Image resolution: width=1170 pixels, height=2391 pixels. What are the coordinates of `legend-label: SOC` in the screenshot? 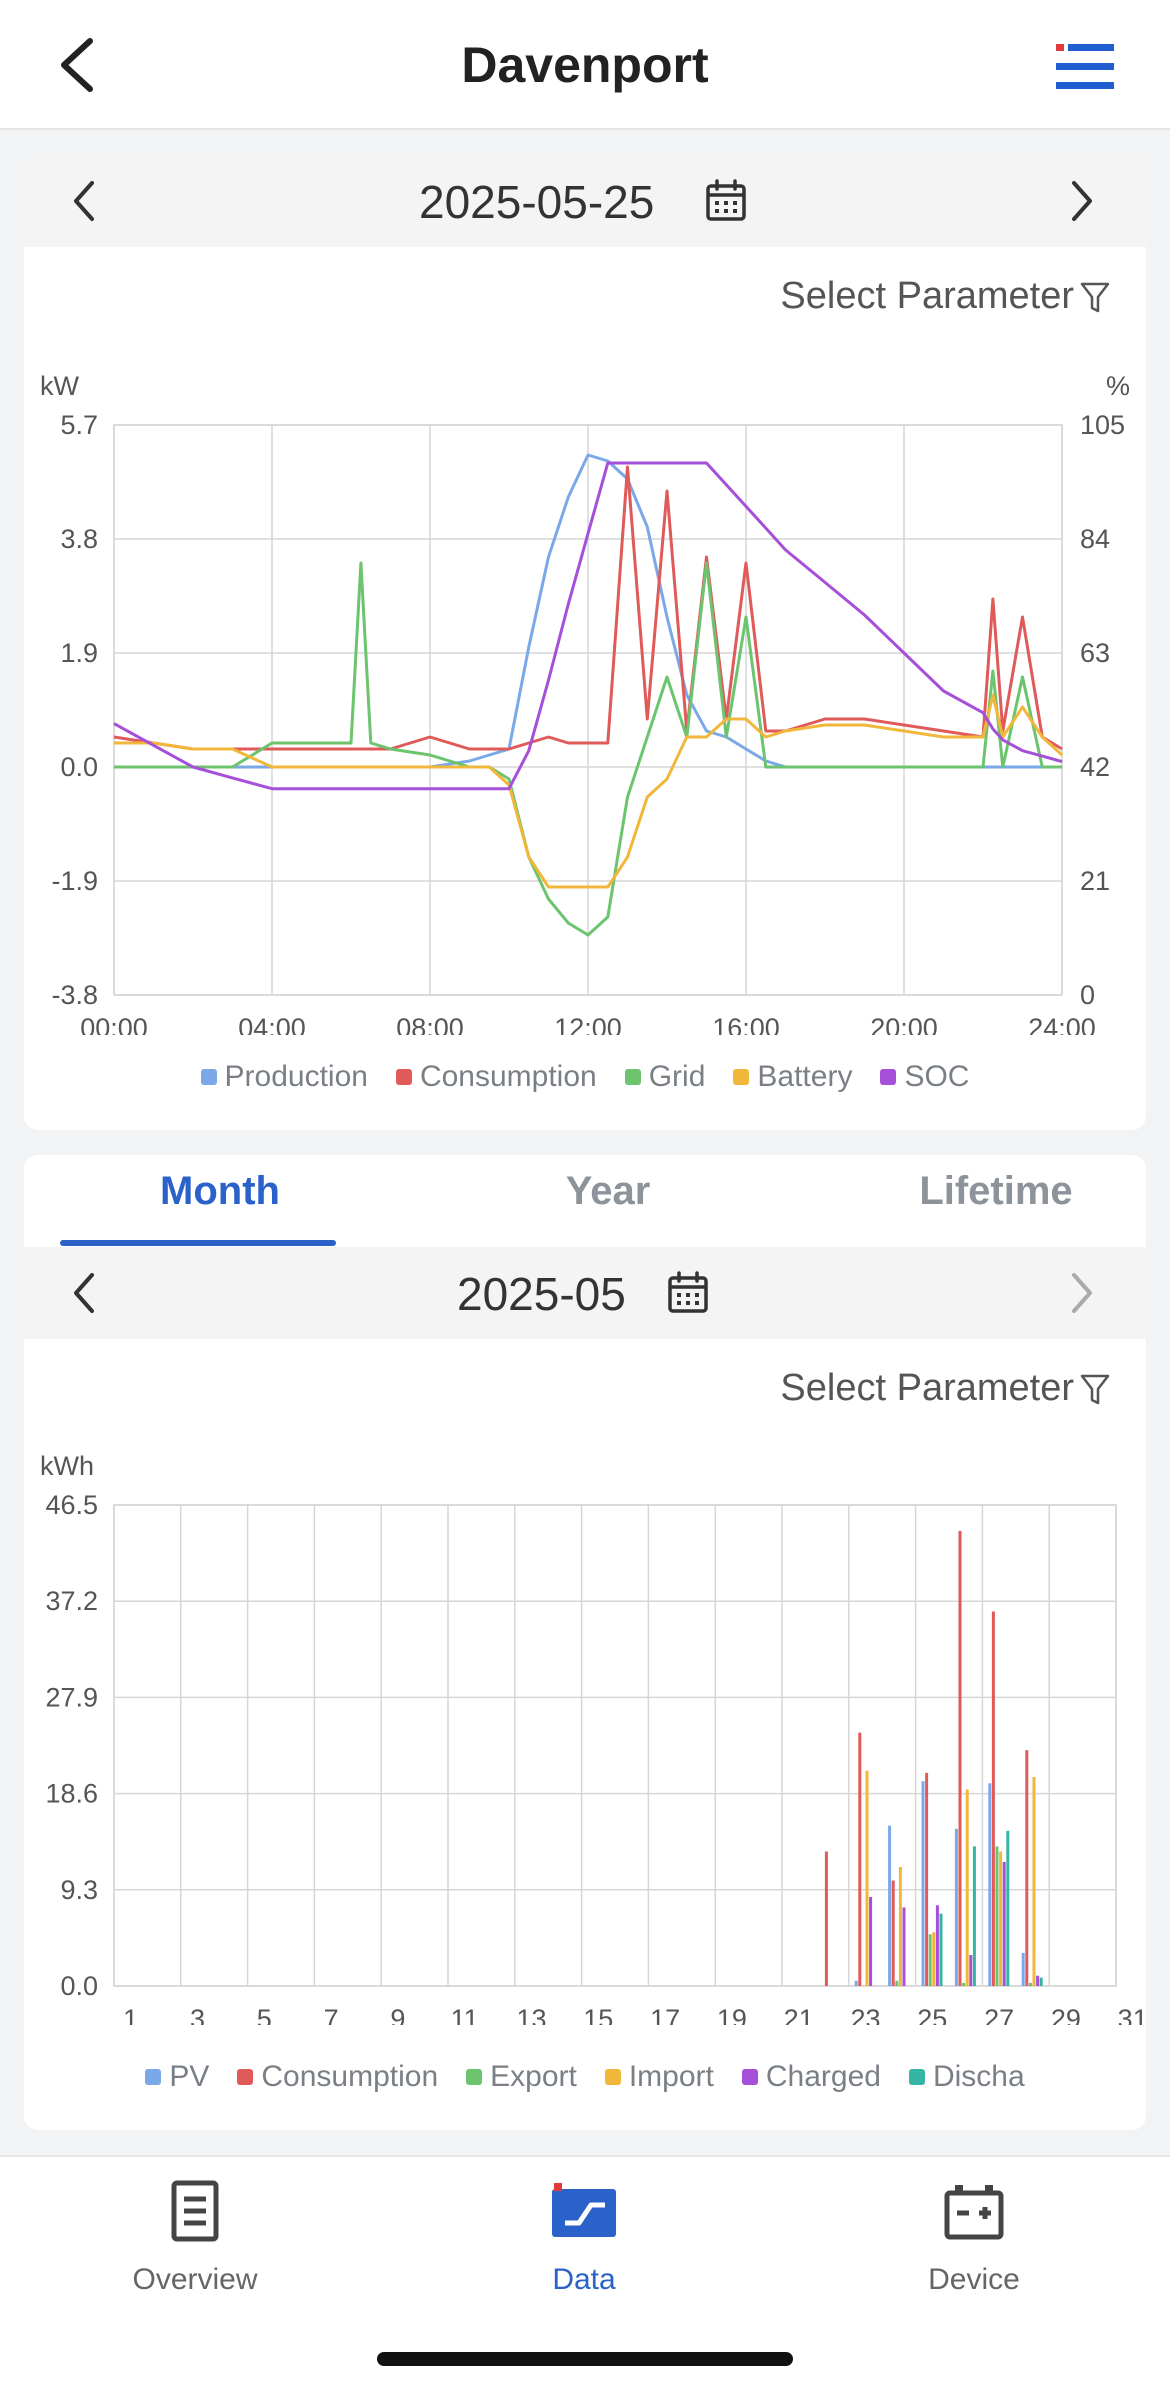 It's located at (937, 1076).